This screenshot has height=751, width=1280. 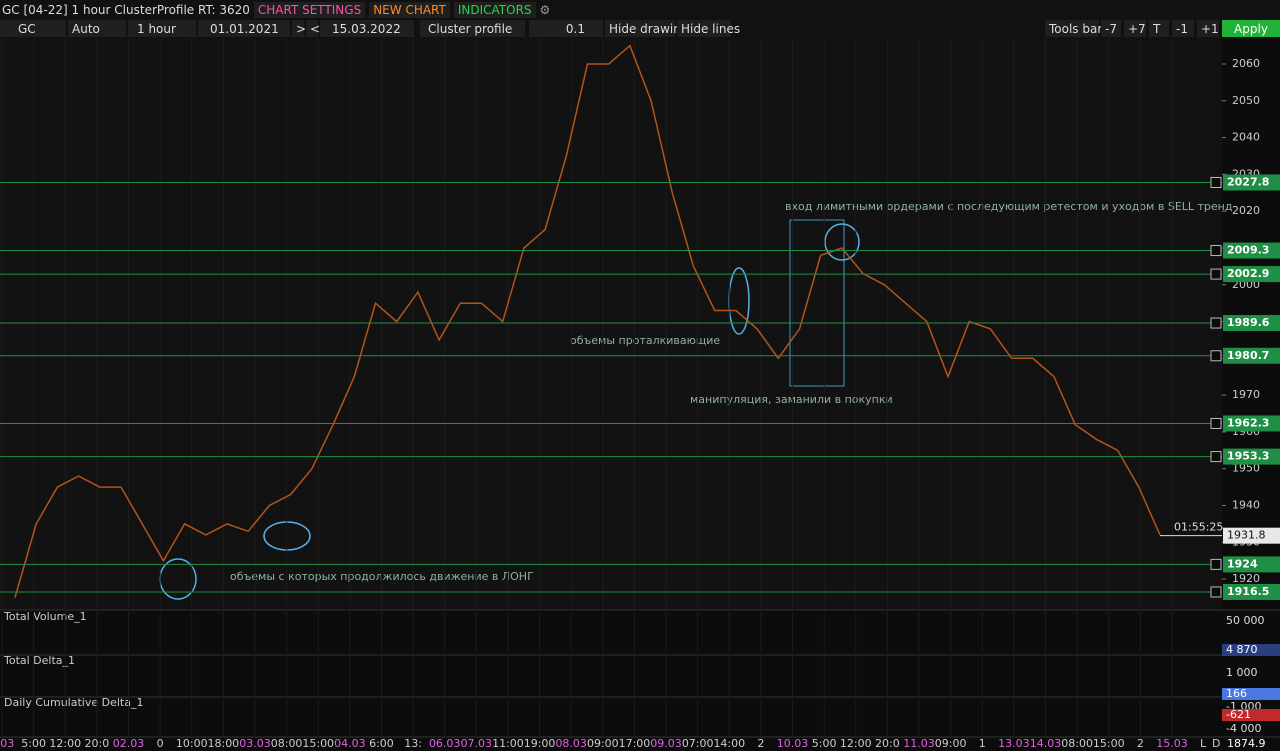 What do you see at coordinates (472, 28) in the screenshot?
I see `template-select: Cluster profile` at bounding box center [472, 28].